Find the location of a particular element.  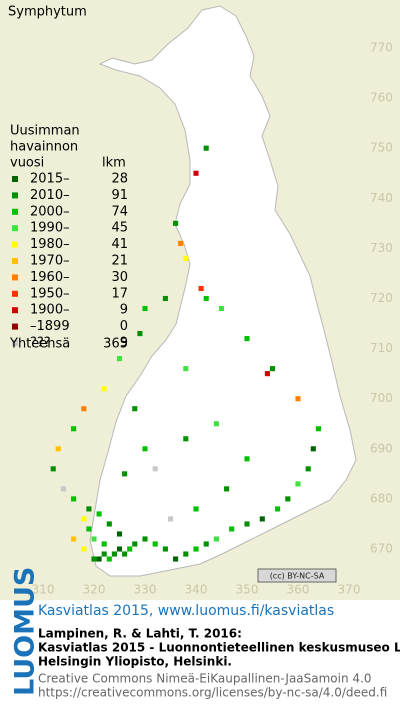

citation: Helsingin Yliopisto, Helsinki. is located at coordinates (135, 662).